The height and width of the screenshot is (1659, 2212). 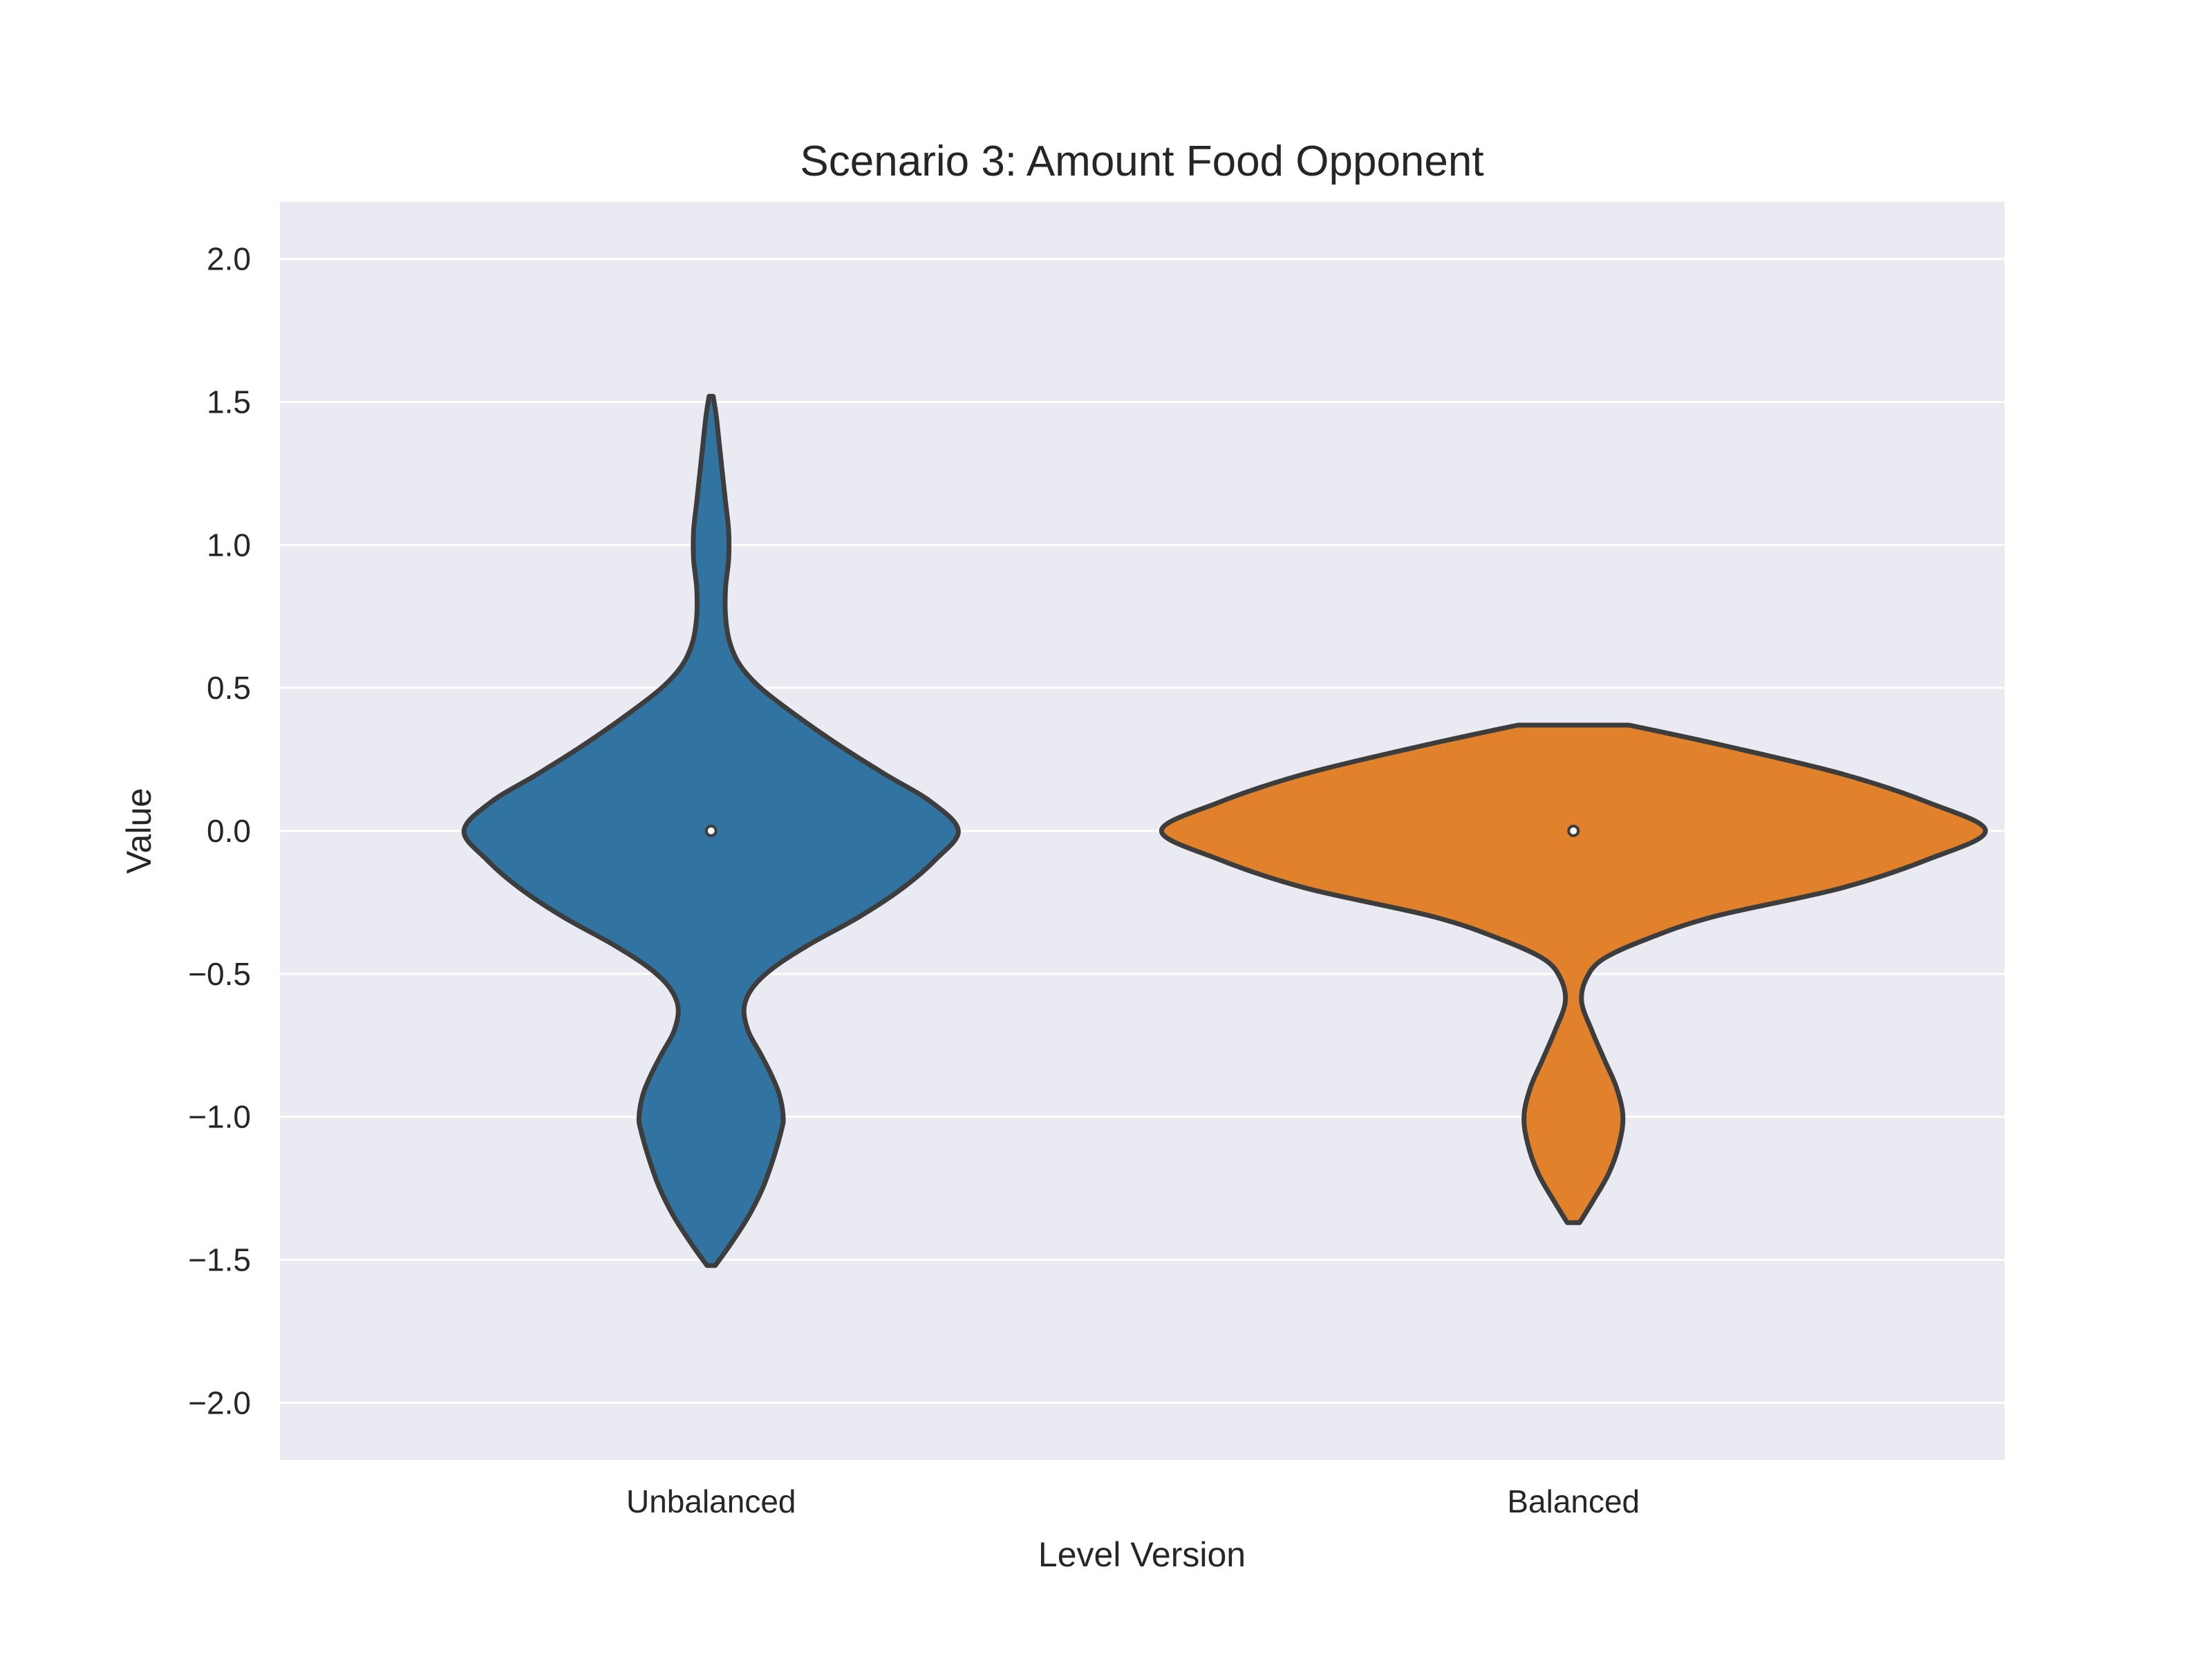 I want to click on y-tick-labels: 2.0 1.5 1.0 0.5 0.0 −0.5 −1.0 −1.5 −2.0, so click(x=219, y=831).